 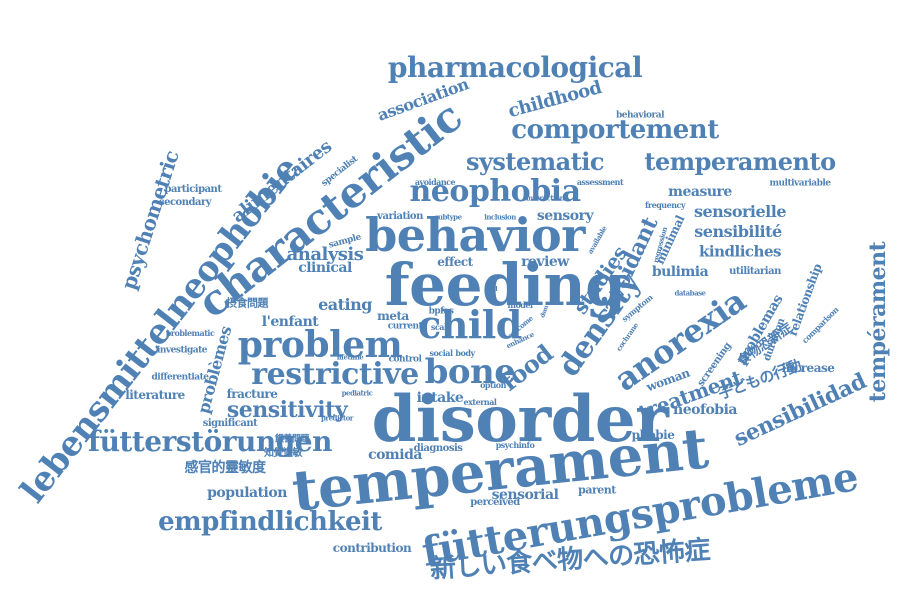 I want to click on cloud-word: restrictive, so click(x=335, y=374).